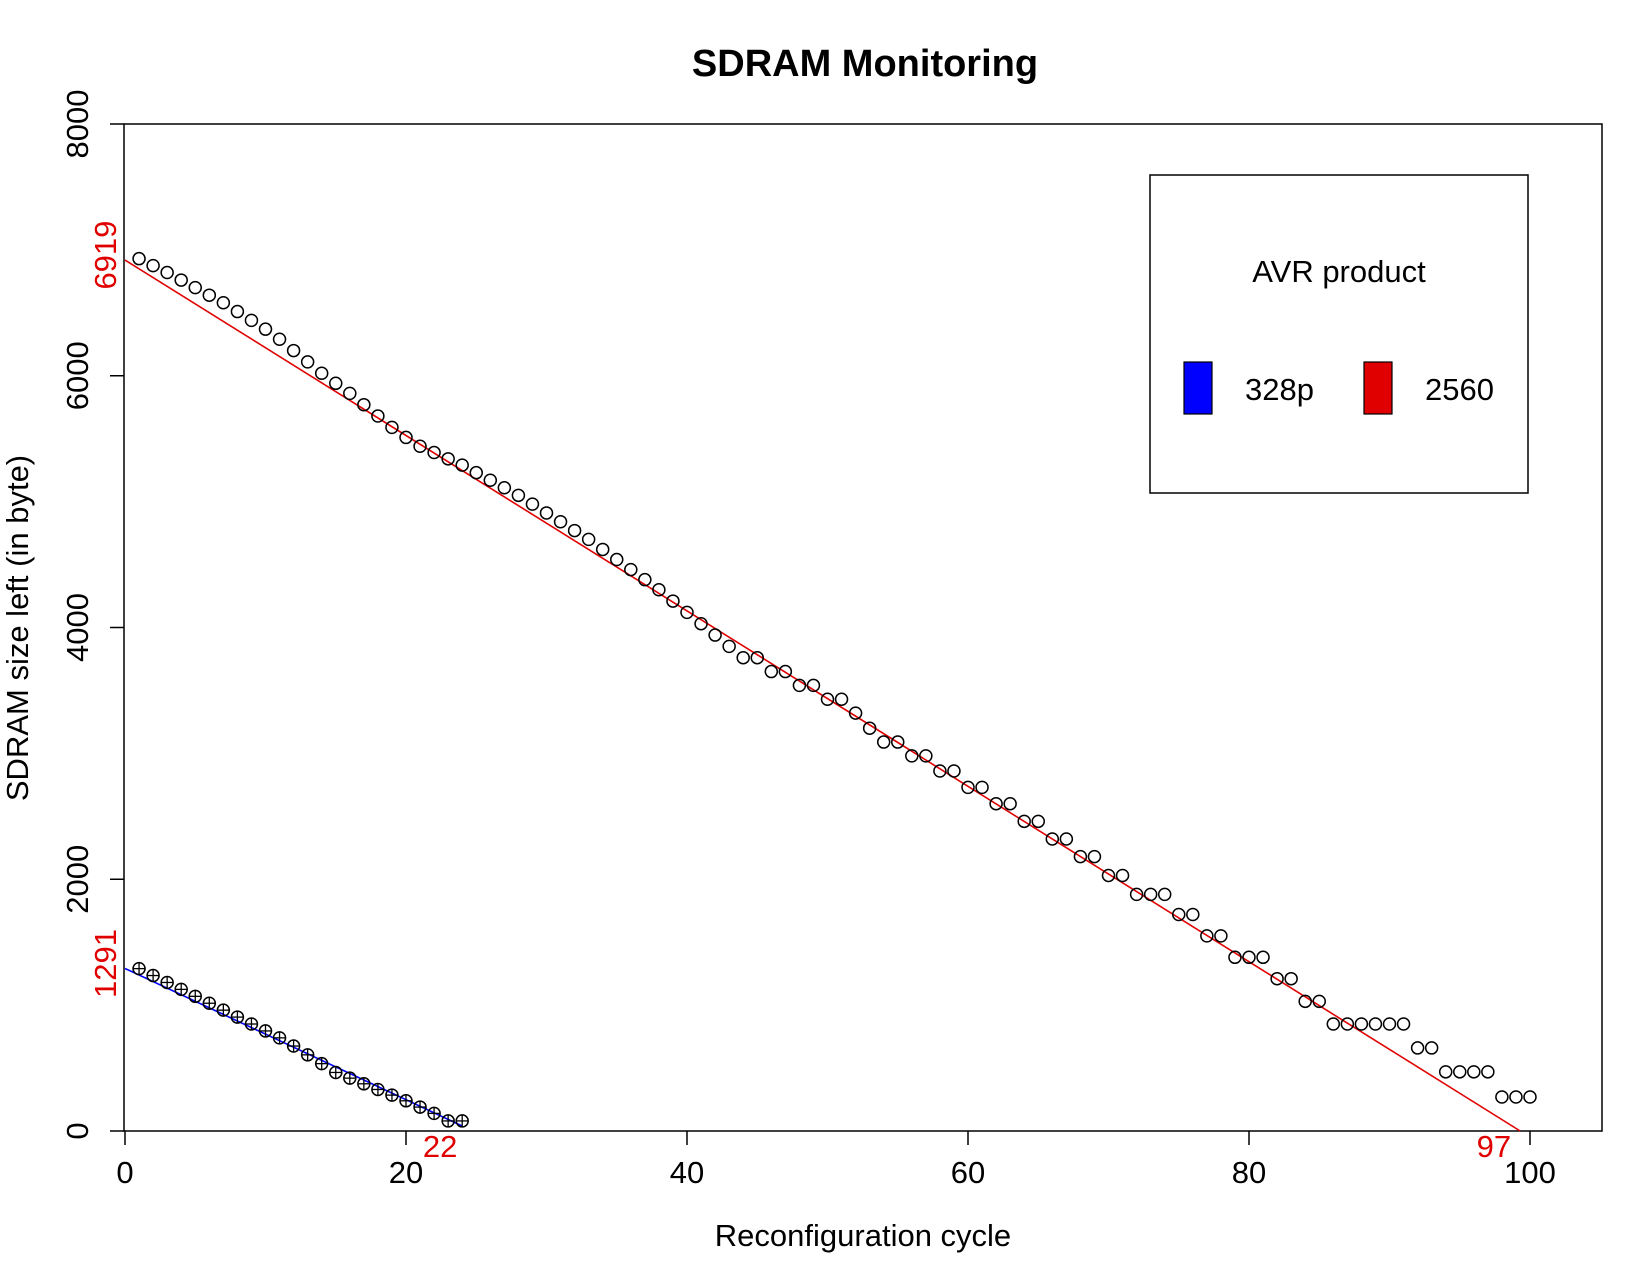  What do you see at coordinates (1339, 334) in the screenshot?
I see `legend-box` at bounding box center [1339, 334].